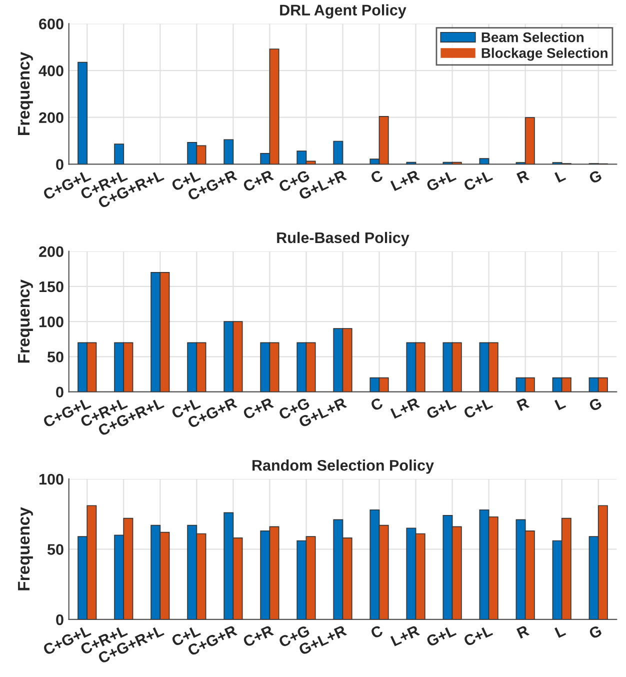  I want to click on y-tick-label: 400, so click(51, 70).